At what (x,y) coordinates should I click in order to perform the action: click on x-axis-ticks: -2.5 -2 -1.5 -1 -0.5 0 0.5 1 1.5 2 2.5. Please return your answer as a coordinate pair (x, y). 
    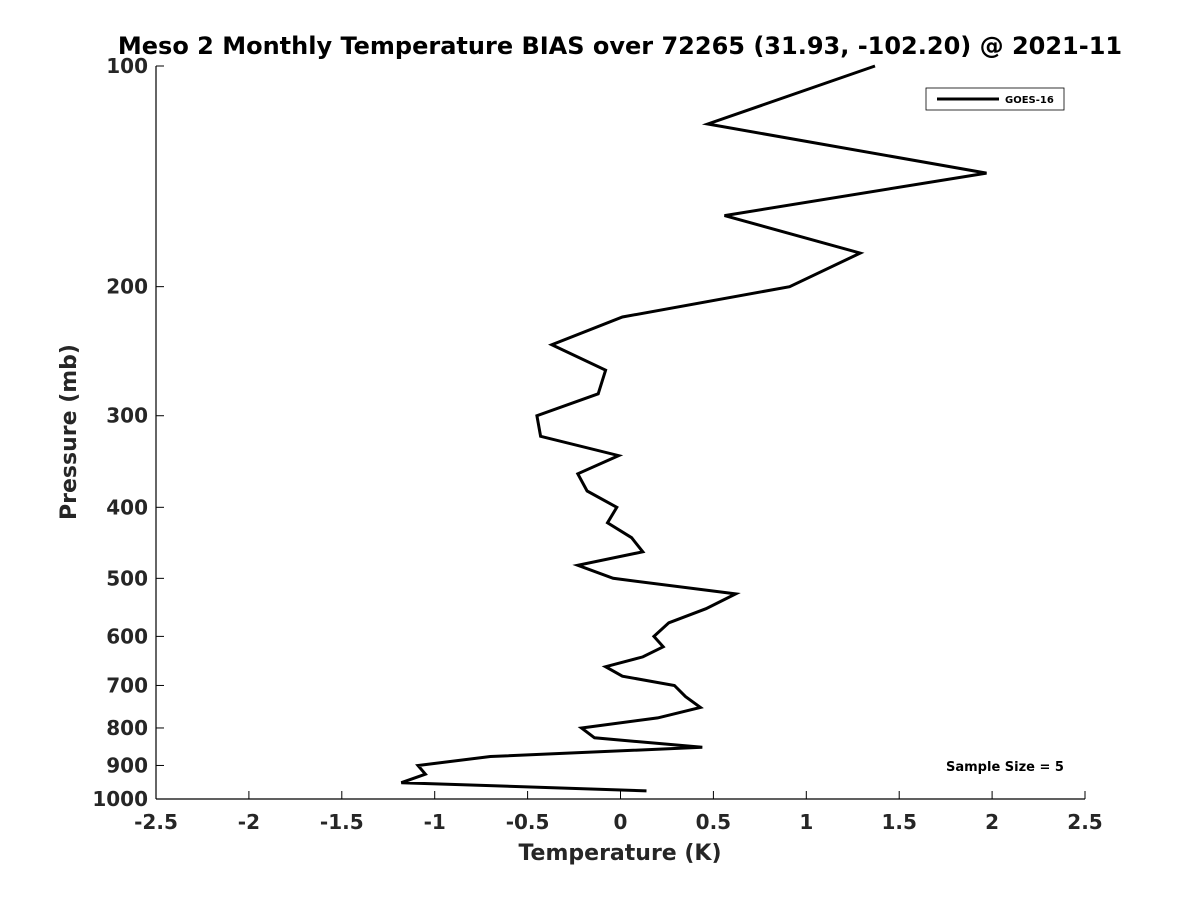
    Looking at the image, I should click on (618, 812).